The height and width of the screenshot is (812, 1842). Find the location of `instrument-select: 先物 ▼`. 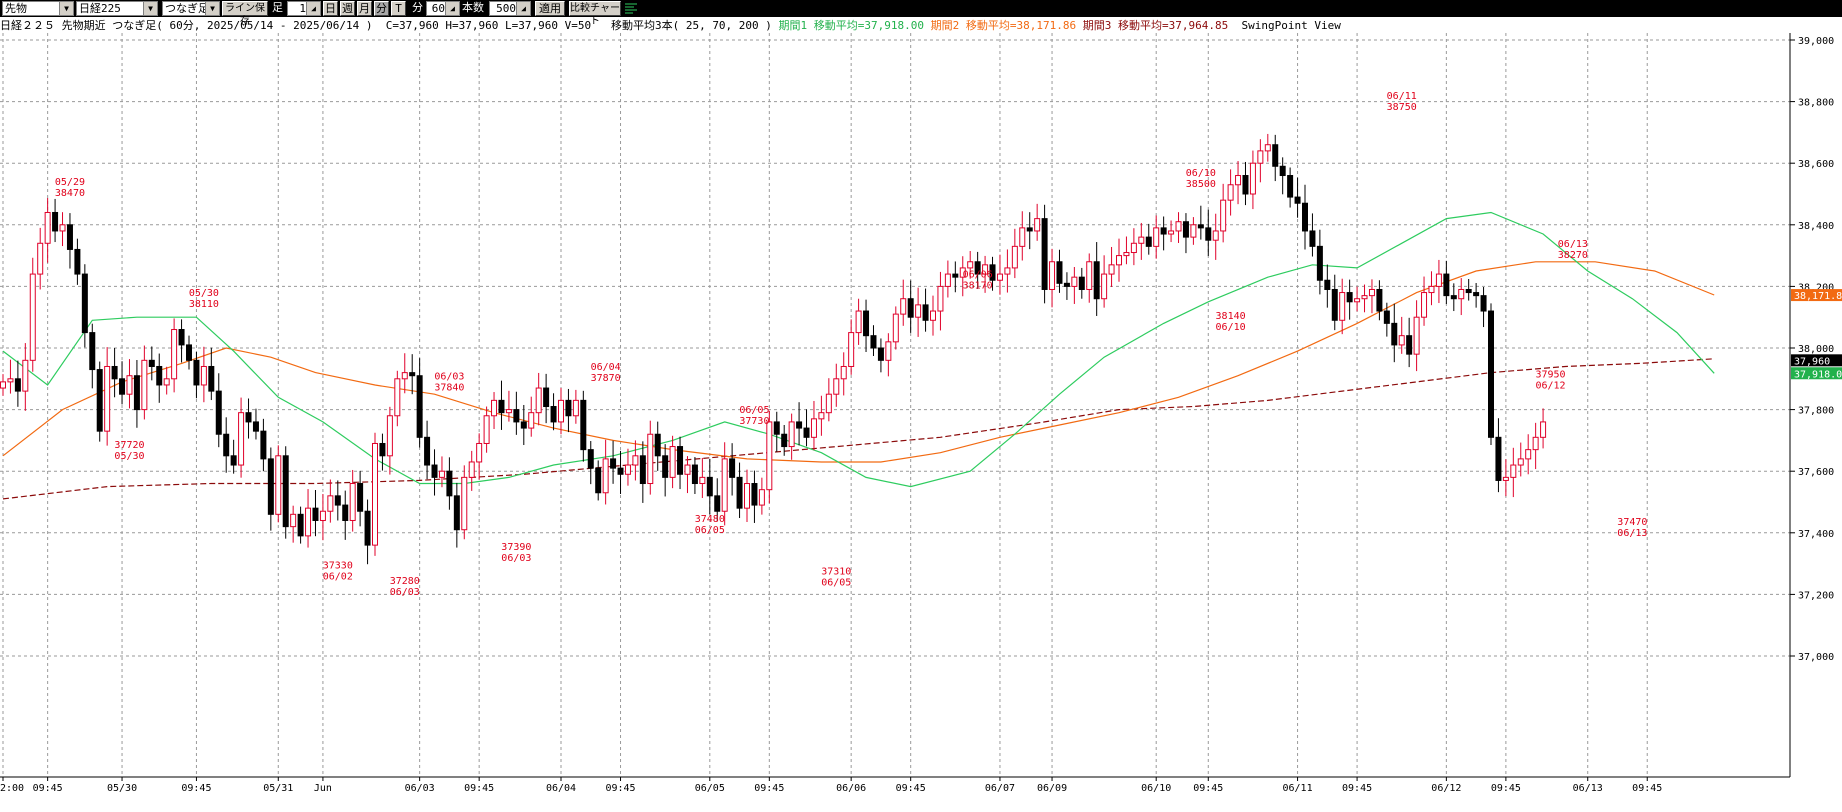

instrument-select: 先物 ▼ is located at coordinates (38, 8).